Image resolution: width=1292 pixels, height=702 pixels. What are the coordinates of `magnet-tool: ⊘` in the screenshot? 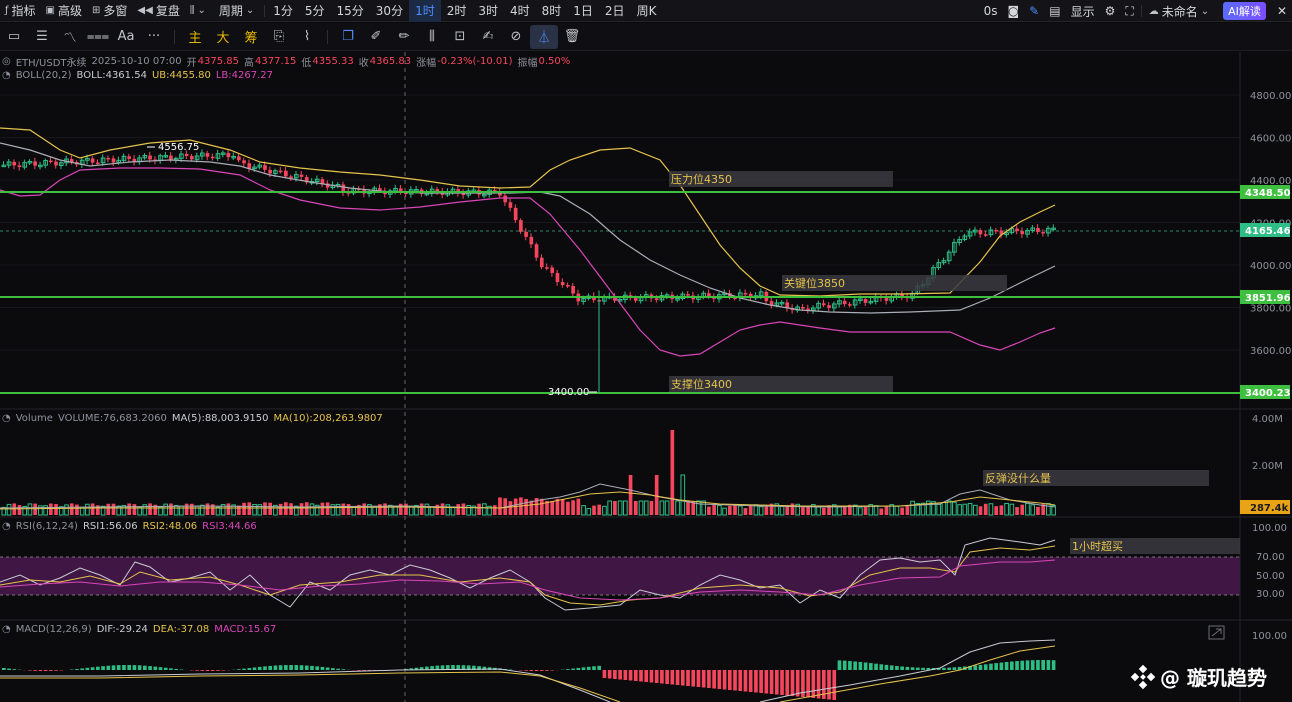 It's located at (516, 37).